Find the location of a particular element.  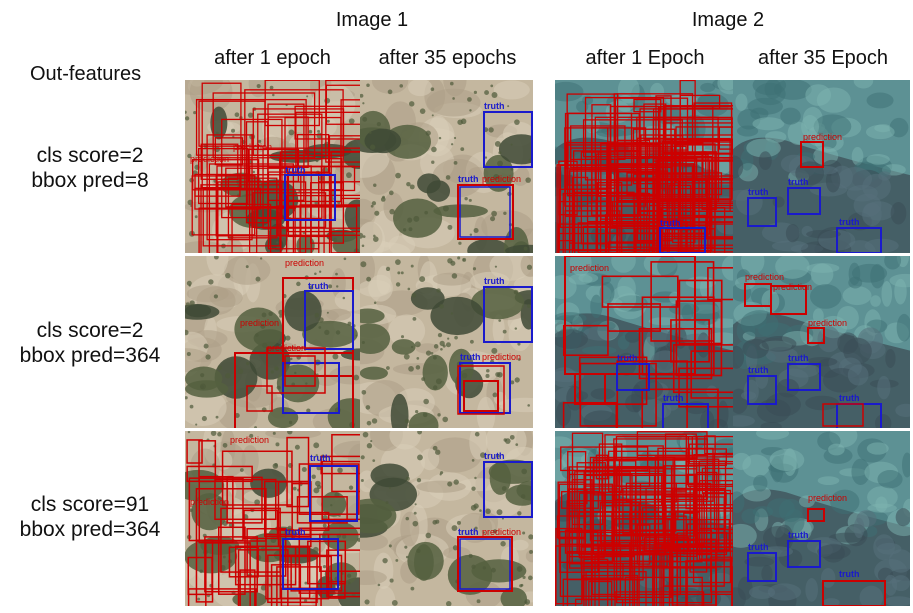

row-label-3-bbox: bbox pred=364 is located at coordinates (90, 529).